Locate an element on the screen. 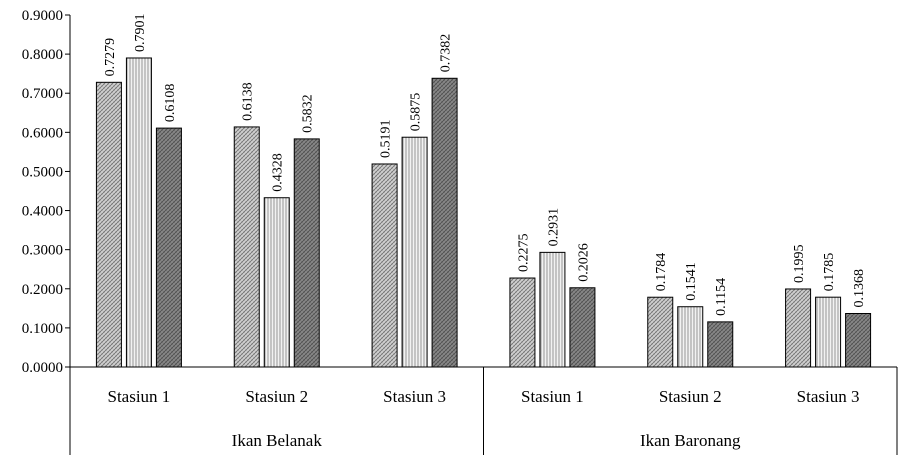 Image resolution: width=898 pixels, height=455 pixels. data-label: 0.1154 is located at coordinates (721, 297).